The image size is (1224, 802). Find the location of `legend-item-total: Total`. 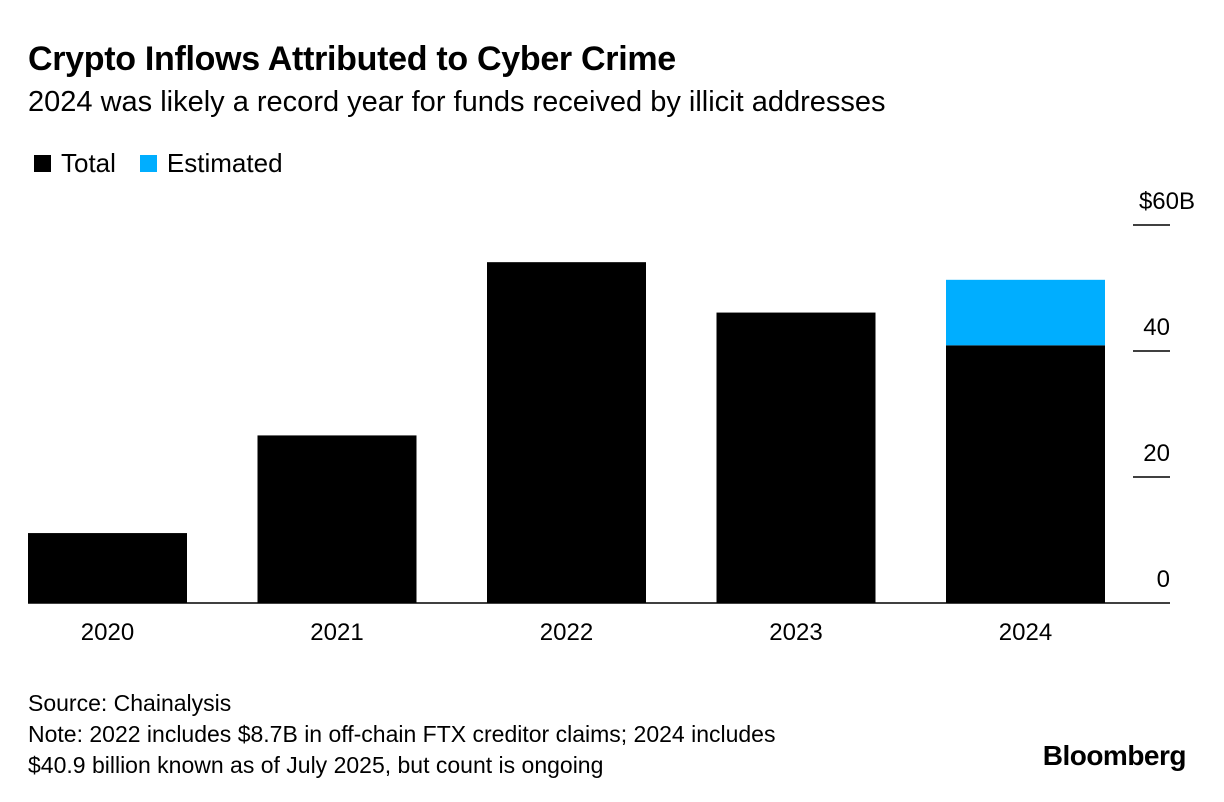

legend-item-total: Total is located at coordinates (75, 163).